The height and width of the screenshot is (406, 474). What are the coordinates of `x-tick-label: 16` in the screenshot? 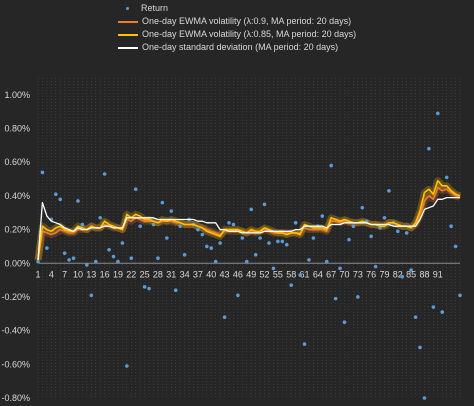 It's located at (105, 274).